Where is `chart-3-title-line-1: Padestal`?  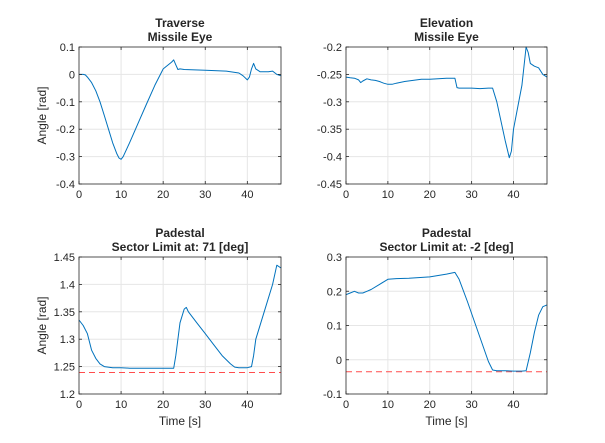 chart-3-title-line-1: Padestal is located at coordinates (179, 233).